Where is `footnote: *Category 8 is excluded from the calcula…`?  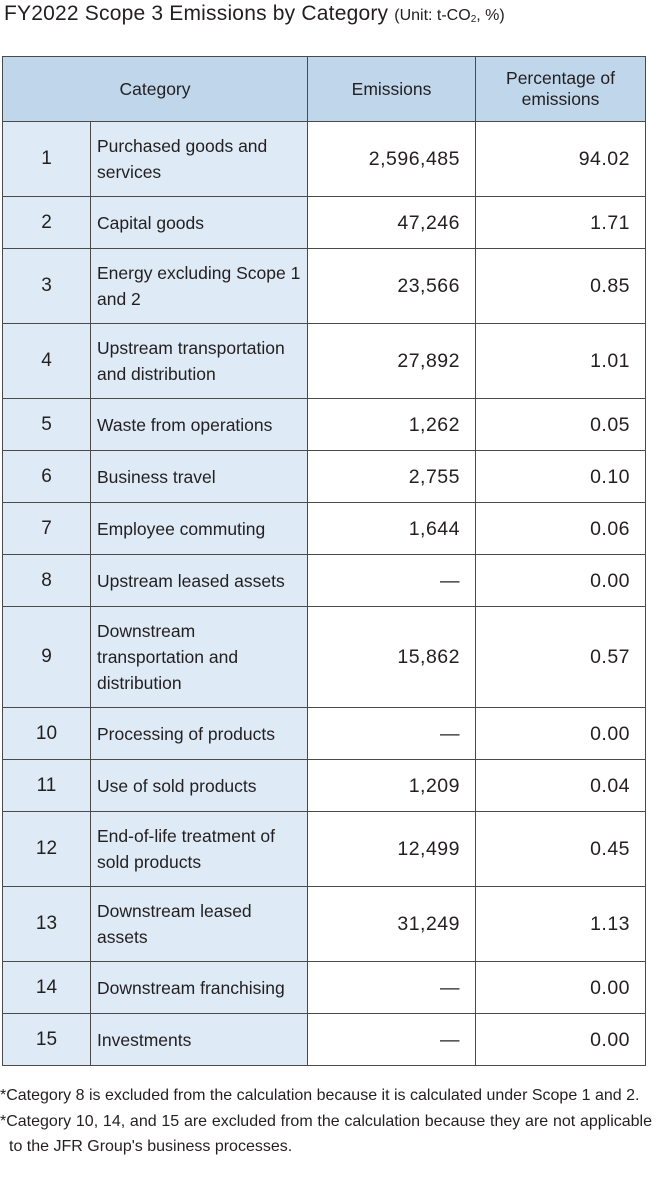
footnote: *Category 8 is excluded from the calcula… is located at coordinates (320, 1095).